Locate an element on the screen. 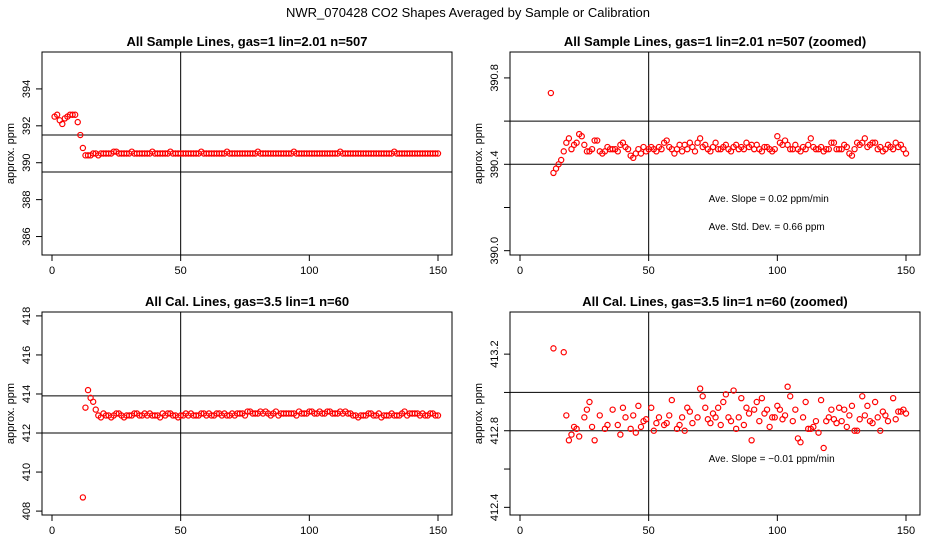  y-tick-label: 386 is located at coordinates (27, 236).